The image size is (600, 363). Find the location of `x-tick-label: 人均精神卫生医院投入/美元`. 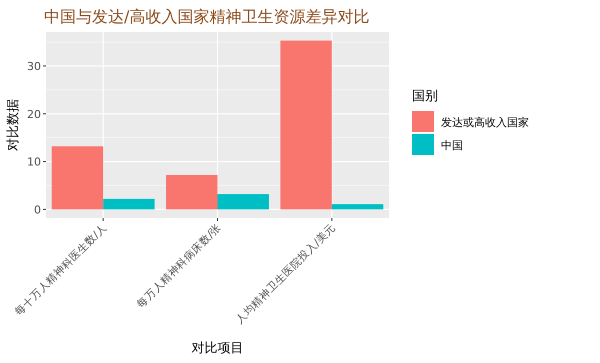

x-tick-label: 人均精神卫生医院投入/美元 is located at coordinates (285, 273).